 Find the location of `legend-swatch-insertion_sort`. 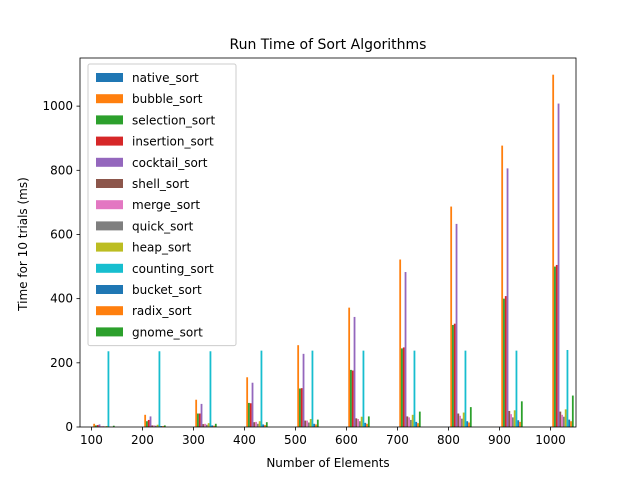

legend-swatch-insertion_sort is located at coordinates (109, 141).